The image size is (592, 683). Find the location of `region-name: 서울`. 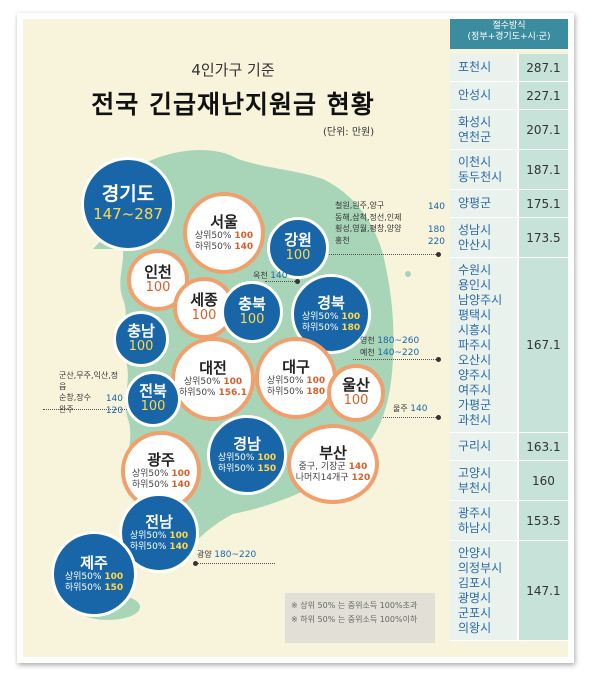

region-name: 서울 is located at coordinates (224, 222).